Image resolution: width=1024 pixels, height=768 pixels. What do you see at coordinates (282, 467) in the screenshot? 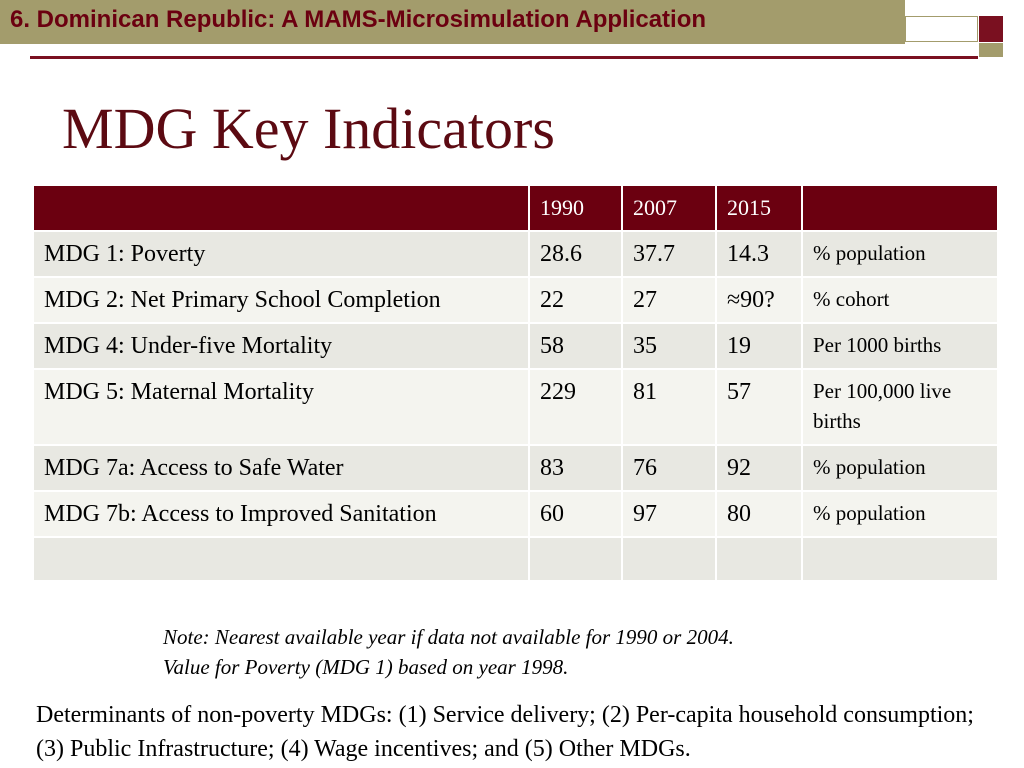
I see `cell-indicator: MDG 7a: Access to Safe Water` at bounding box center [282, 467].